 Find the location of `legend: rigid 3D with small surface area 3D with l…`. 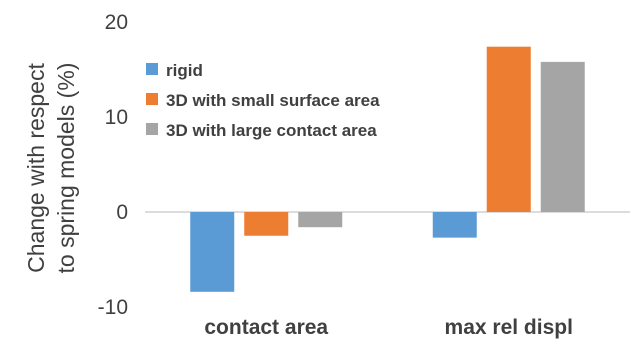

legend: rigid 3D with small surface area 3D with l… is located at coordinates (263, 100).